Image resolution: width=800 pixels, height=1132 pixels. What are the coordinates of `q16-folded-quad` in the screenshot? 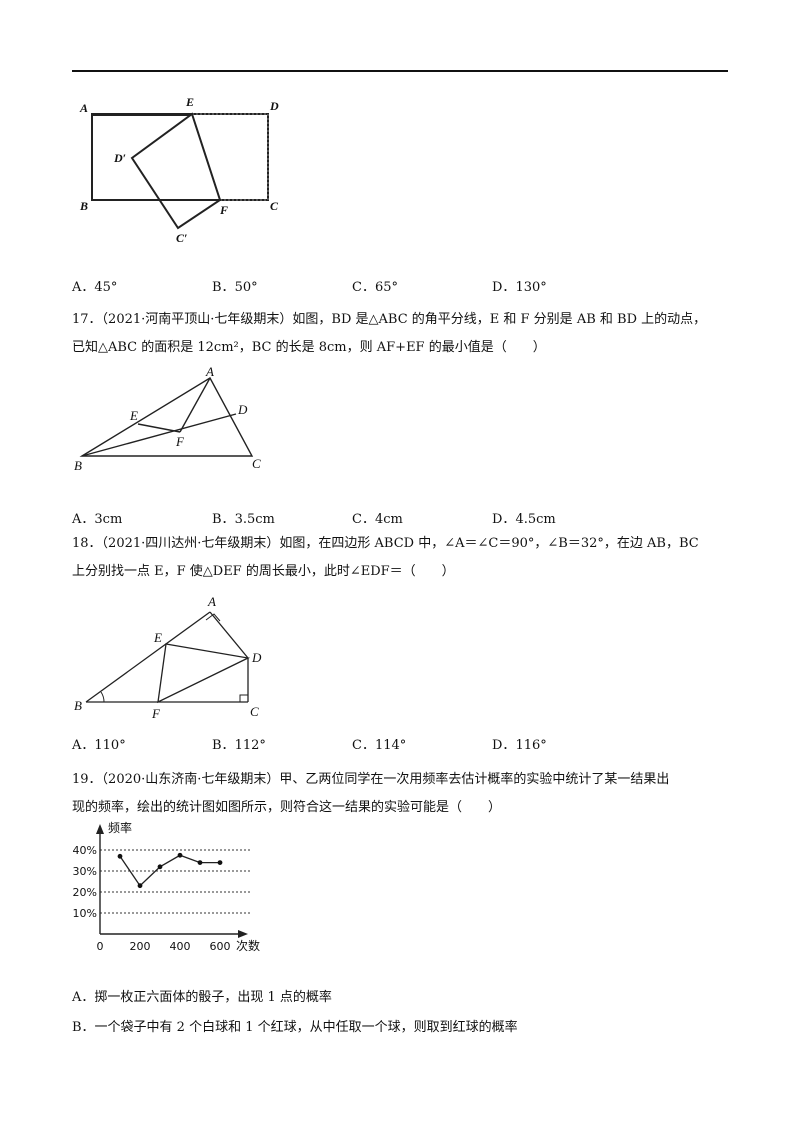 It's located at (176, 171).